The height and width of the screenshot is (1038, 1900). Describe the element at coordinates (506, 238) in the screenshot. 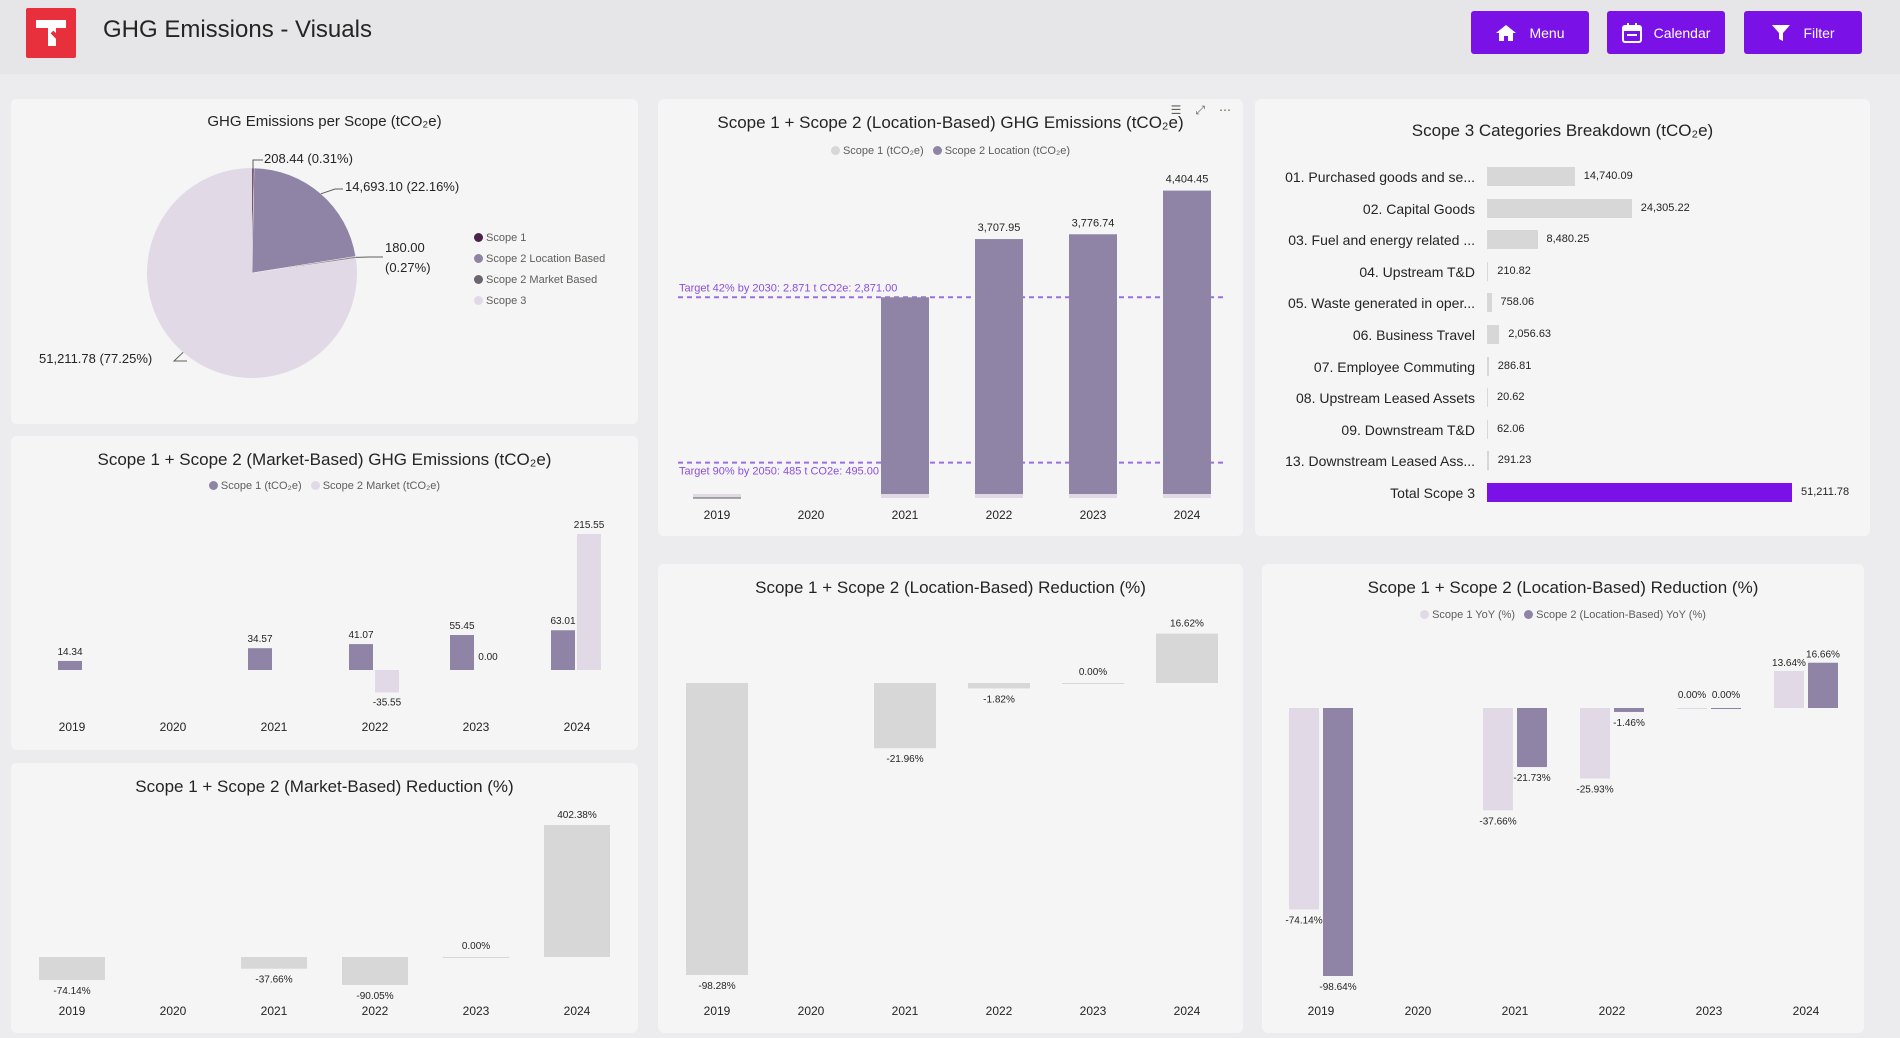

I see `legend-label: Scope 1` at that location.